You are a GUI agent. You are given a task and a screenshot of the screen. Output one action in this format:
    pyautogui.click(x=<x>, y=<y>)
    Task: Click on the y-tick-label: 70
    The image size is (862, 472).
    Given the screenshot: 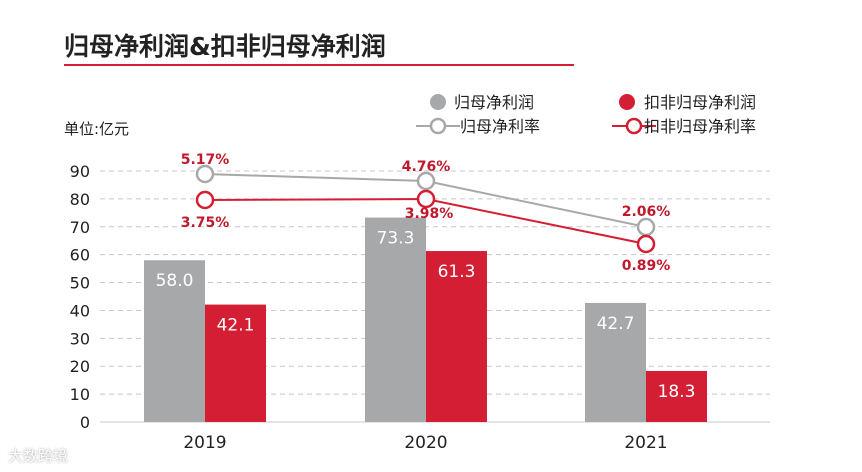 What is the action you would take?
    pyautogui.click(x=80, y=227)
    